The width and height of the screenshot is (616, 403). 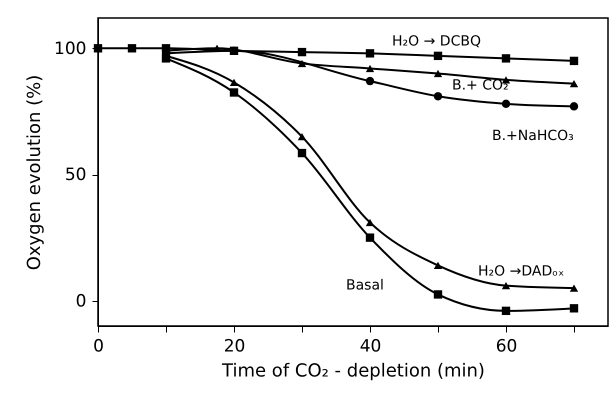 I want to click on y-tick-label: 50, so click(x=75, y=175).